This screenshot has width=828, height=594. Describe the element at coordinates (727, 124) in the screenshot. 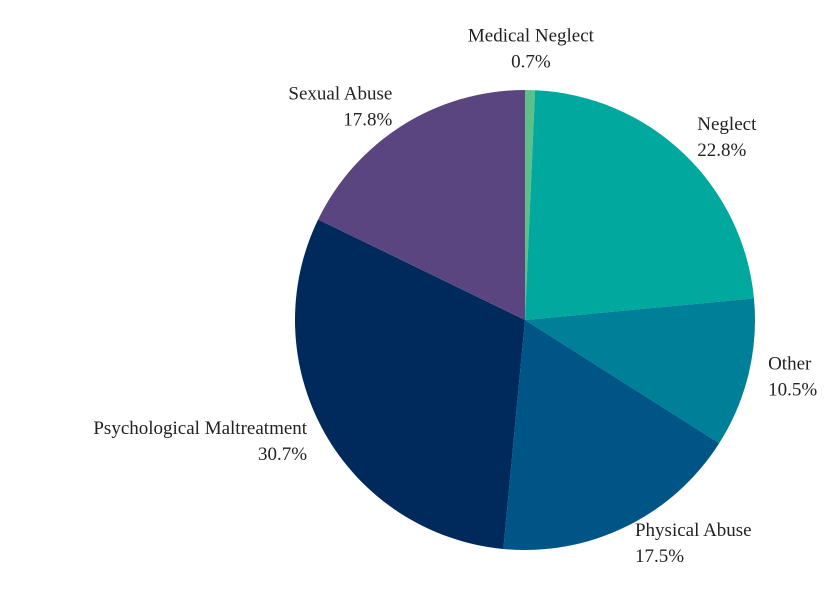

I see `slice-label: Neglect` at that location.